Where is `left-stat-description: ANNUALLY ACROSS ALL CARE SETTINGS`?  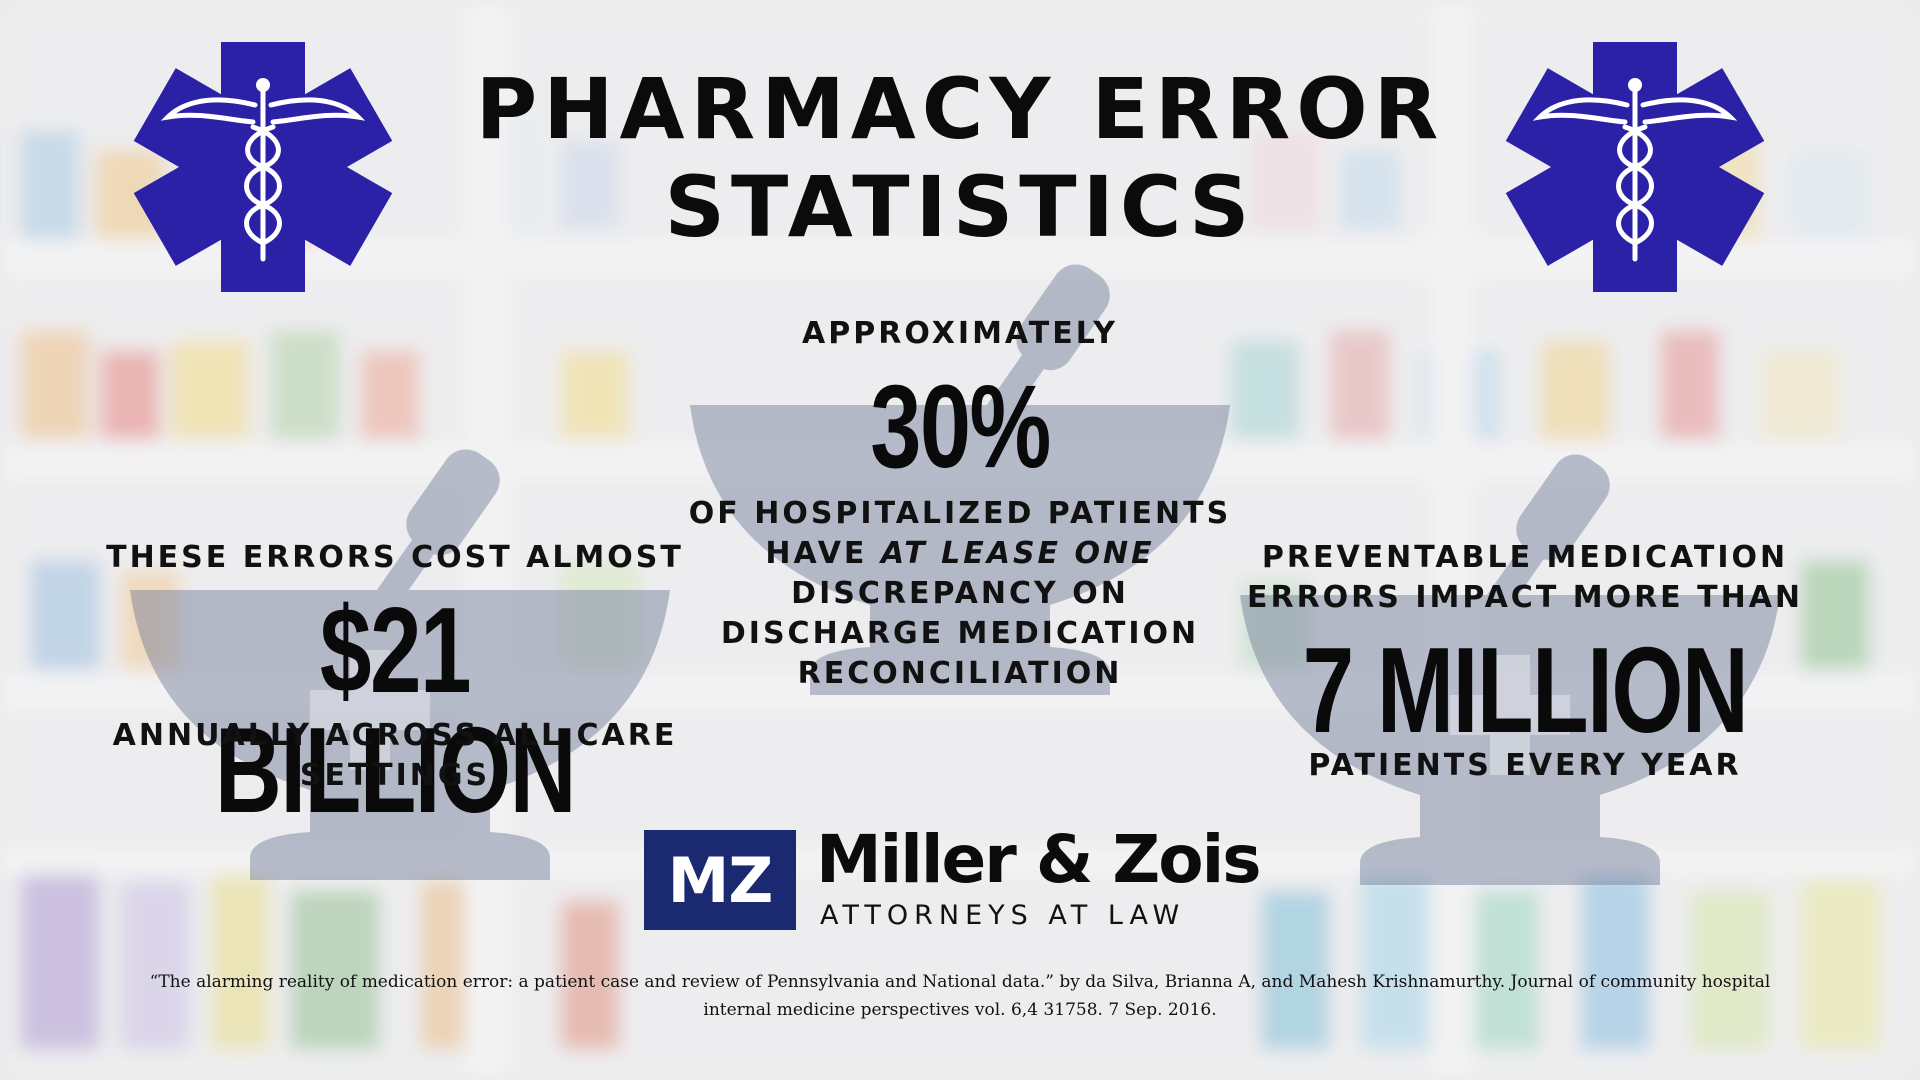
left-stat-description: ANNUALLY ACROSS ALL CARE SETTINGS is located at coordinates (395, 756).